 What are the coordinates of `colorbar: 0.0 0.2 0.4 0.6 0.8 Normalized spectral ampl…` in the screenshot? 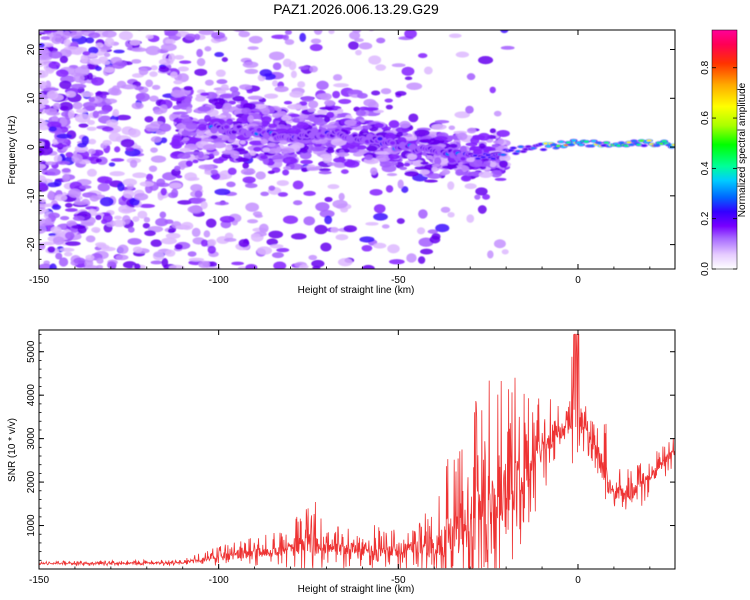 It's located at (724, 152).